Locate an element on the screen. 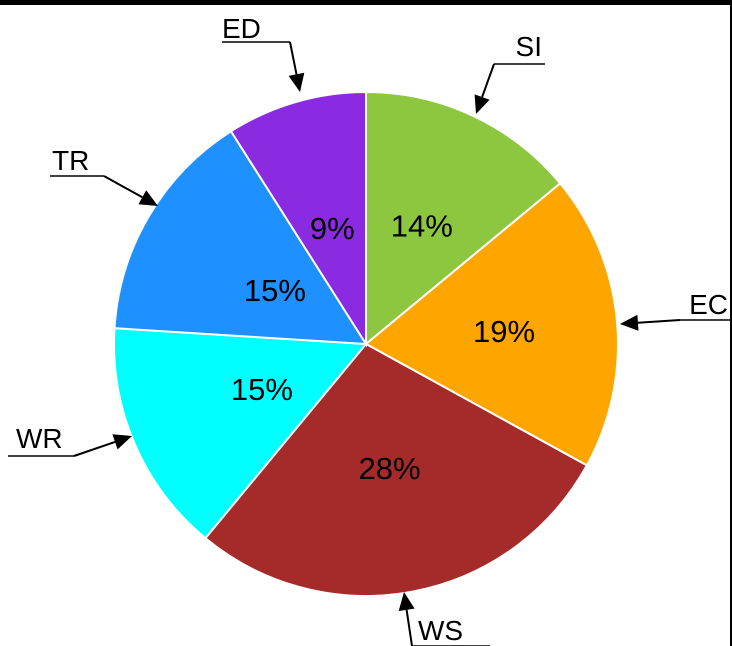 The height and width of the screenshot is (646, 732). category-label-ws: WS is located at coordinates (440, 630).